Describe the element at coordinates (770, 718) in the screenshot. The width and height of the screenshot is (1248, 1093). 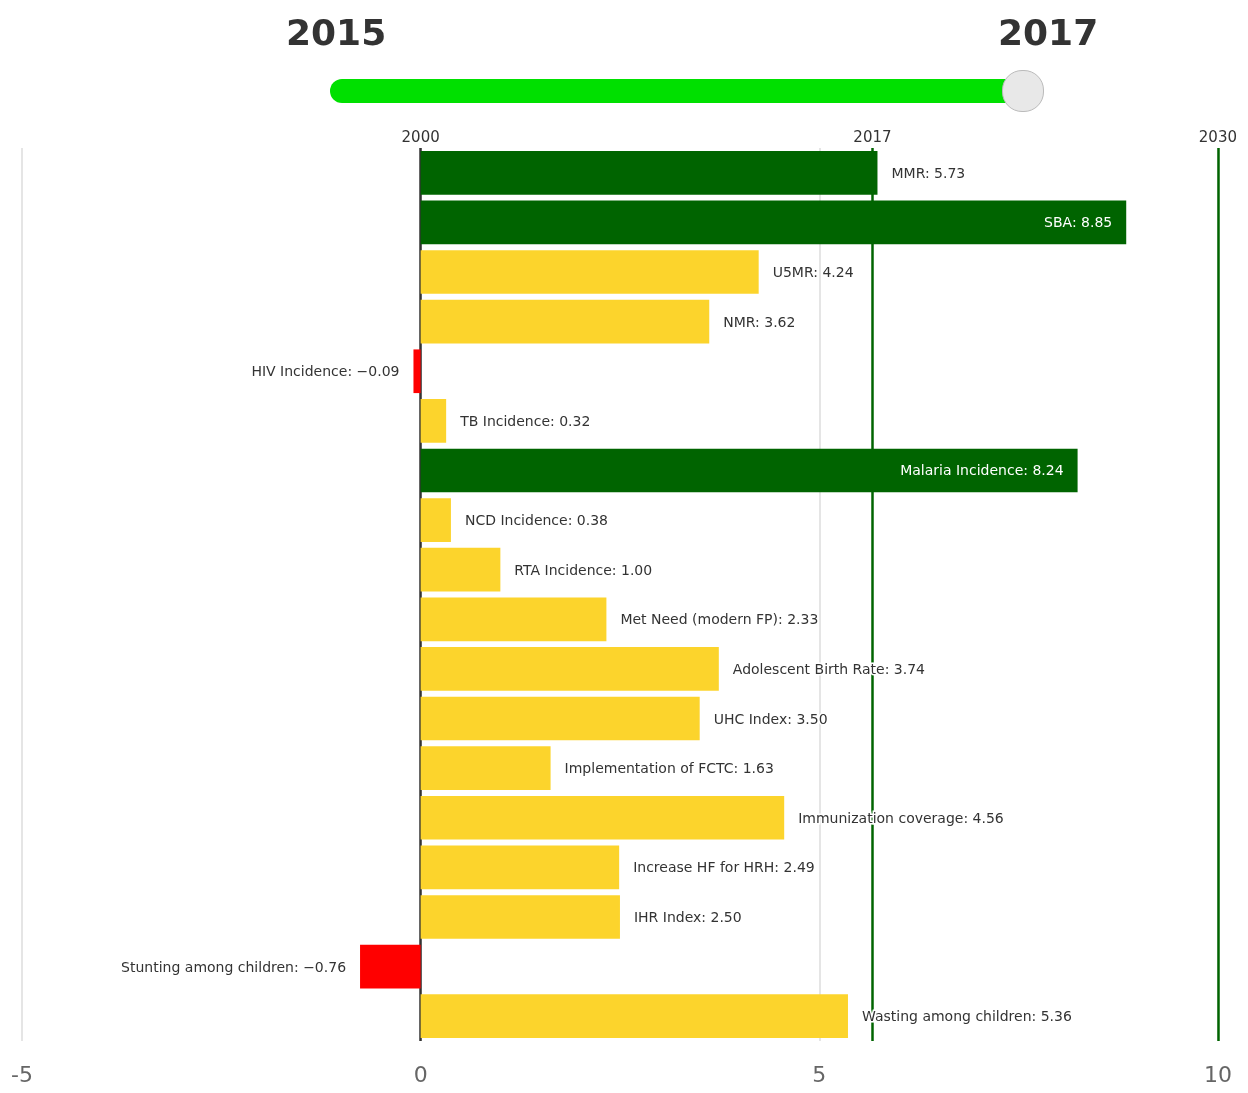
I see `data-label: UHC Index: 3.50` at that location.